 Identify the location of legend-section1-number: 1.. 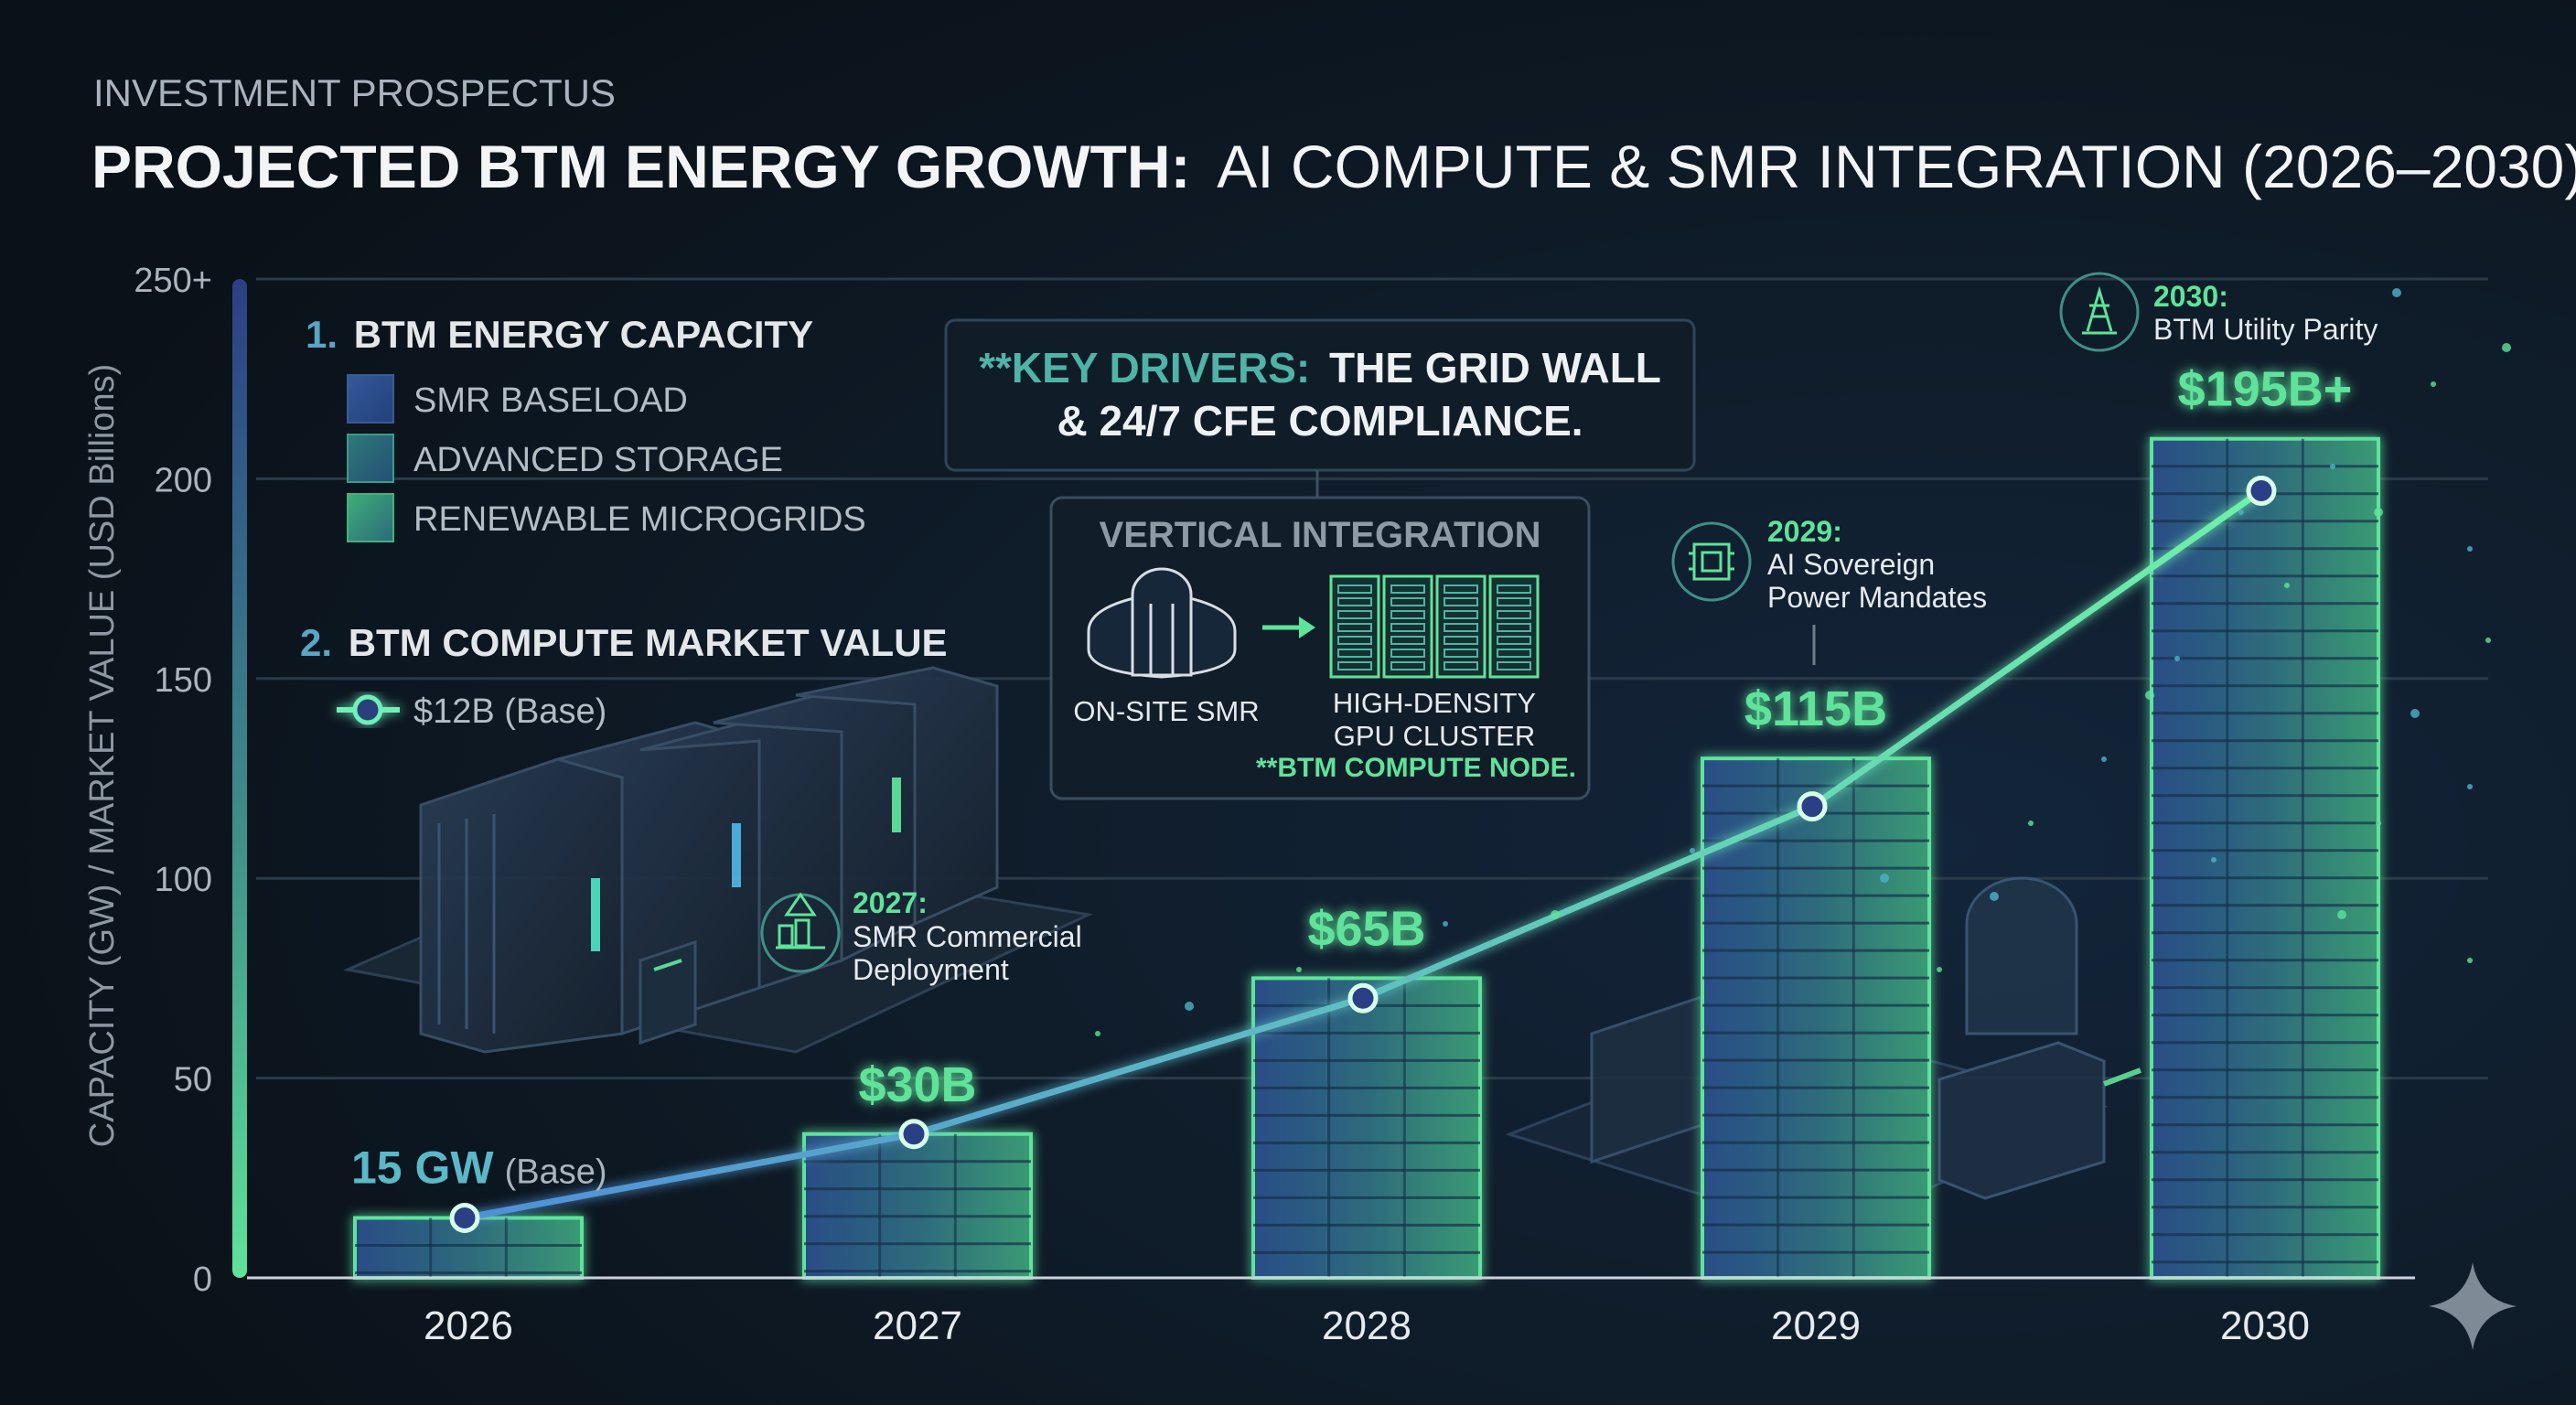
(322, 334).